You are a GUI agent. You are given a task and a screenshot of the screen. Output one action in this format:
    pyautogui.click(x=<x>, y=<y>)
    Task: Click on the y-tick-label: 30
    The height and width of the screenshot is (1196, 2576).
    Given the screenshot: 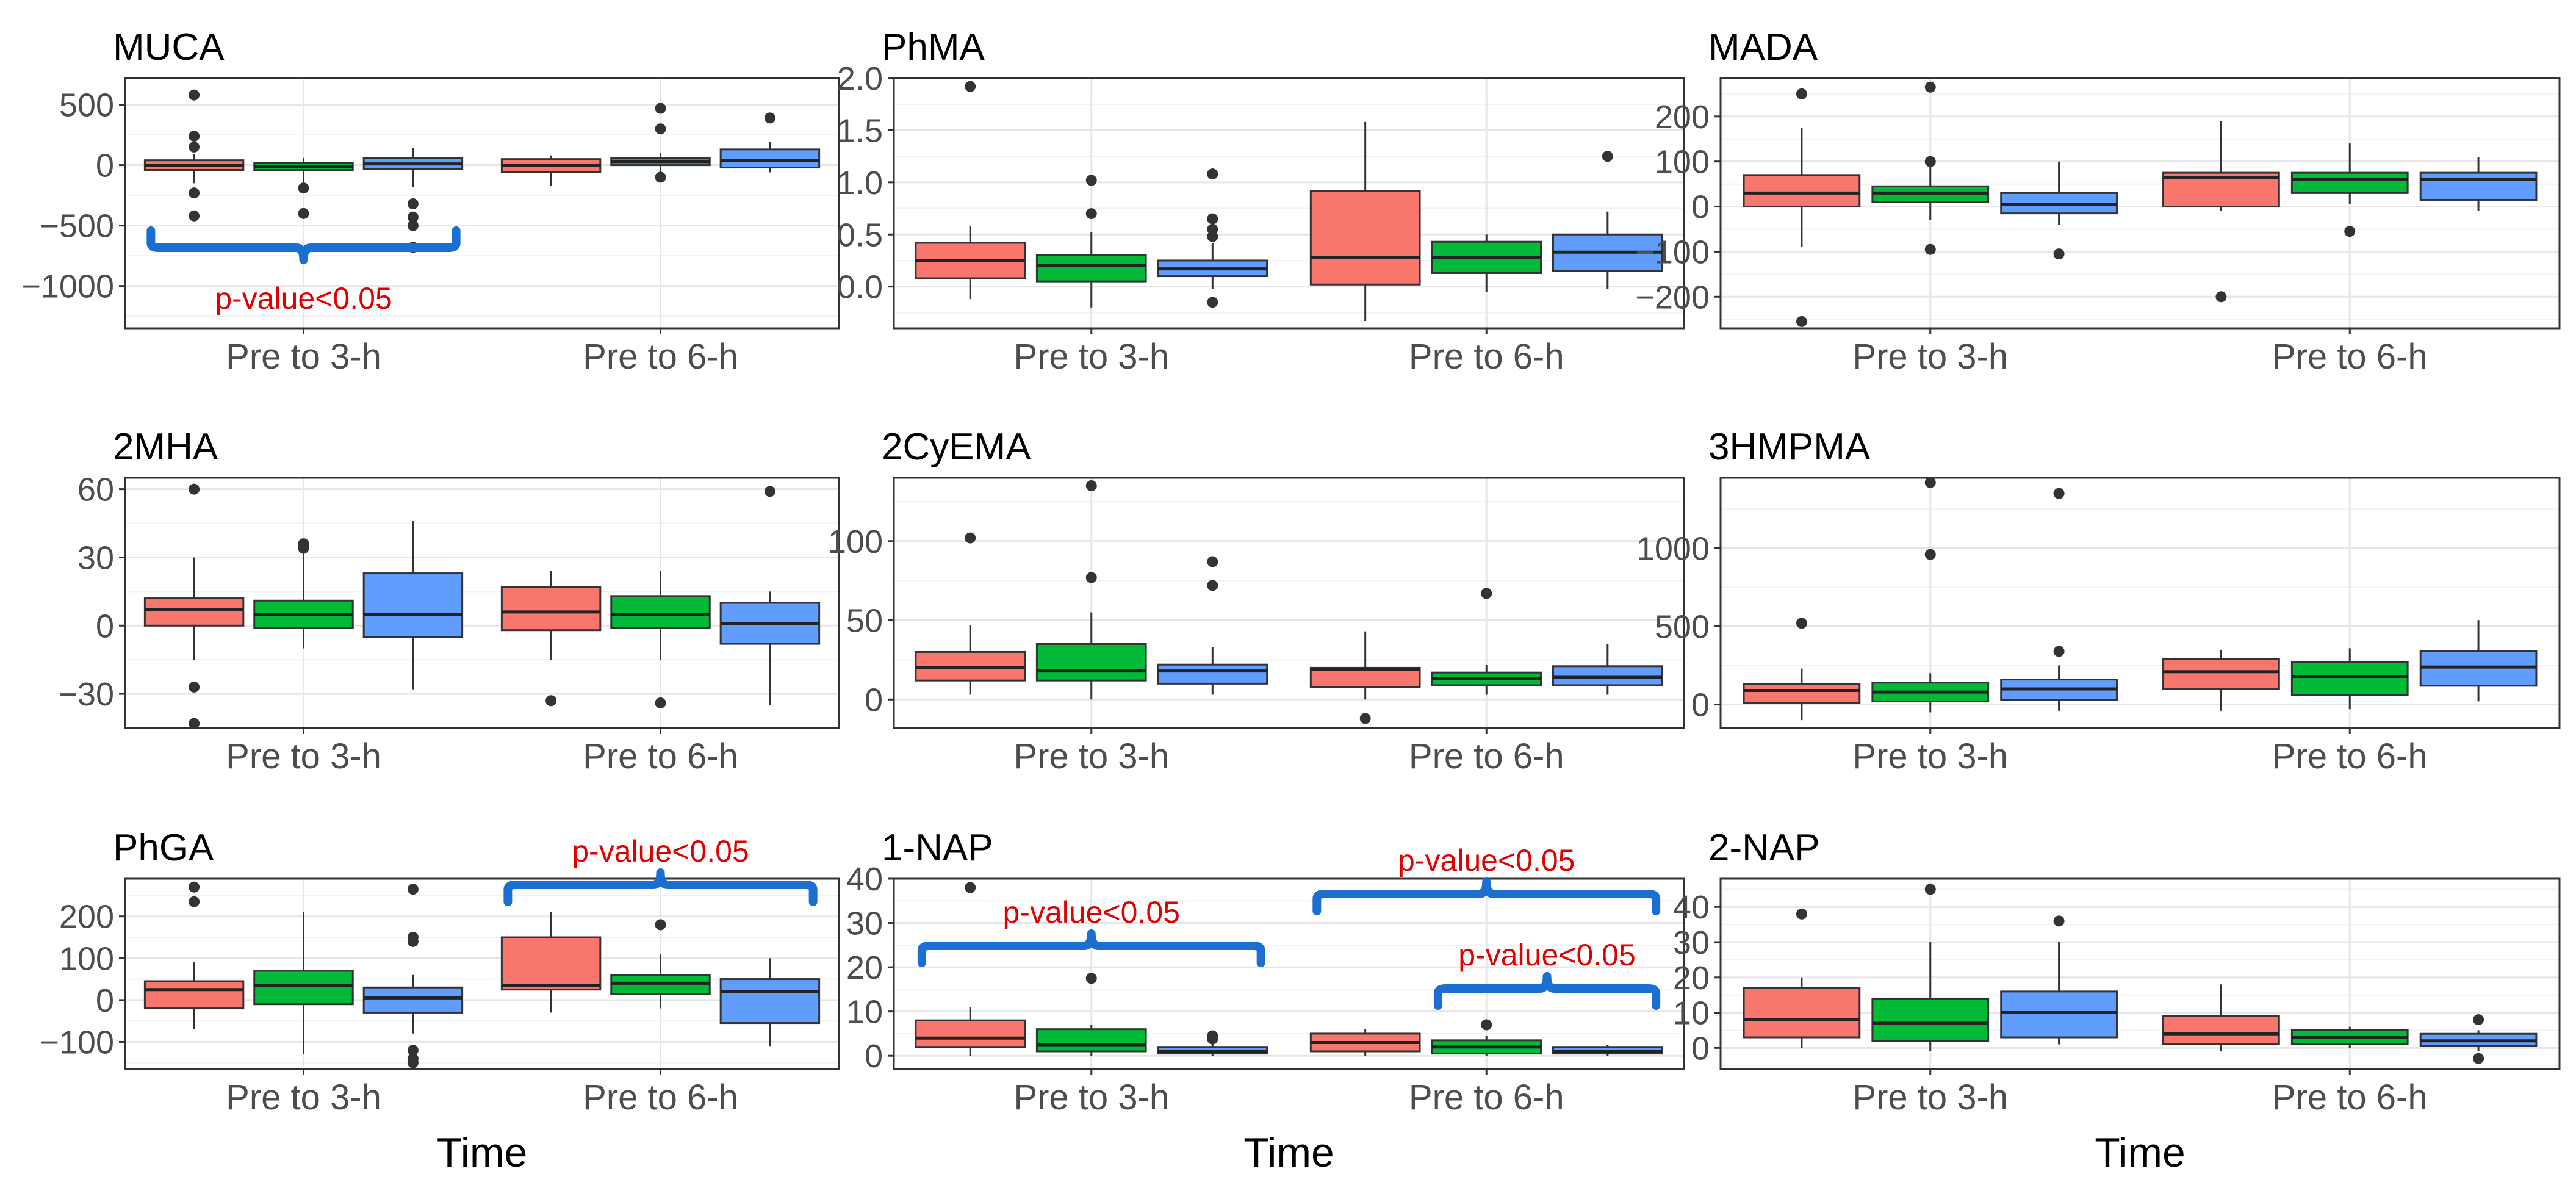 What is the action you would take?
    pyautogui.click(x=1691, y=942)
    